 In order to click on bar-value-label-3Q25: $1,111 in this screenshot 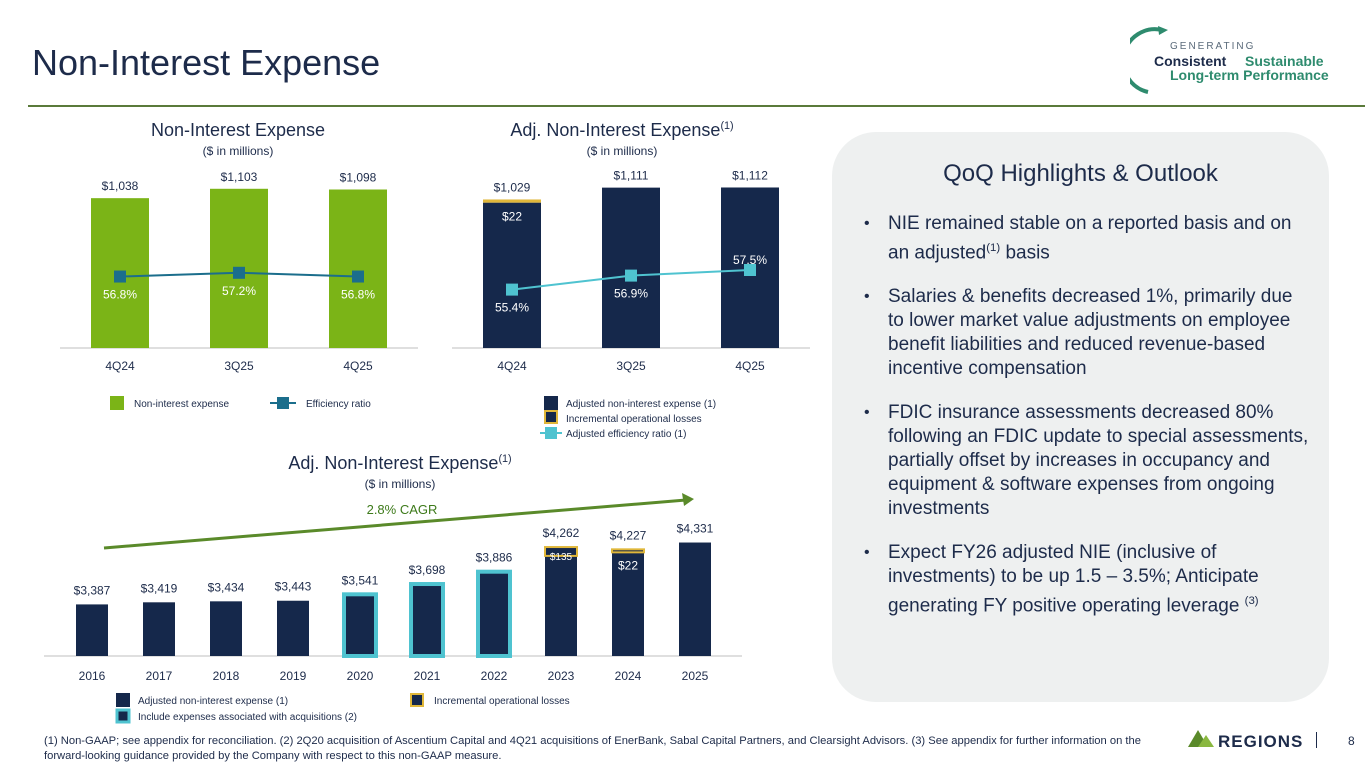, I will do `click(631, 176)`.